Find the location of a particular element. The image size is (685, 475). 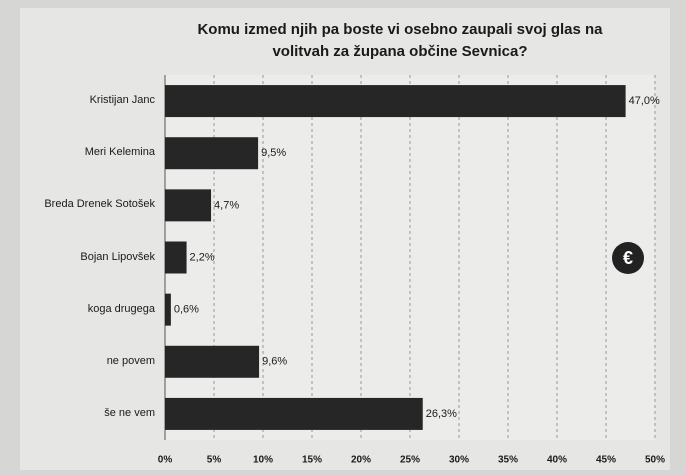

x-tick-label: 20% is located at coordinates (361, 460).